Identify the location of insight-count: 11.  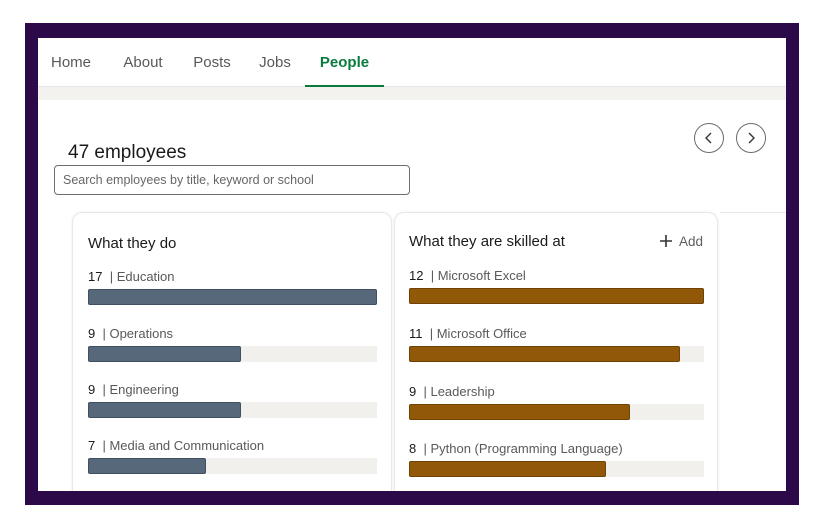
(416, 333).